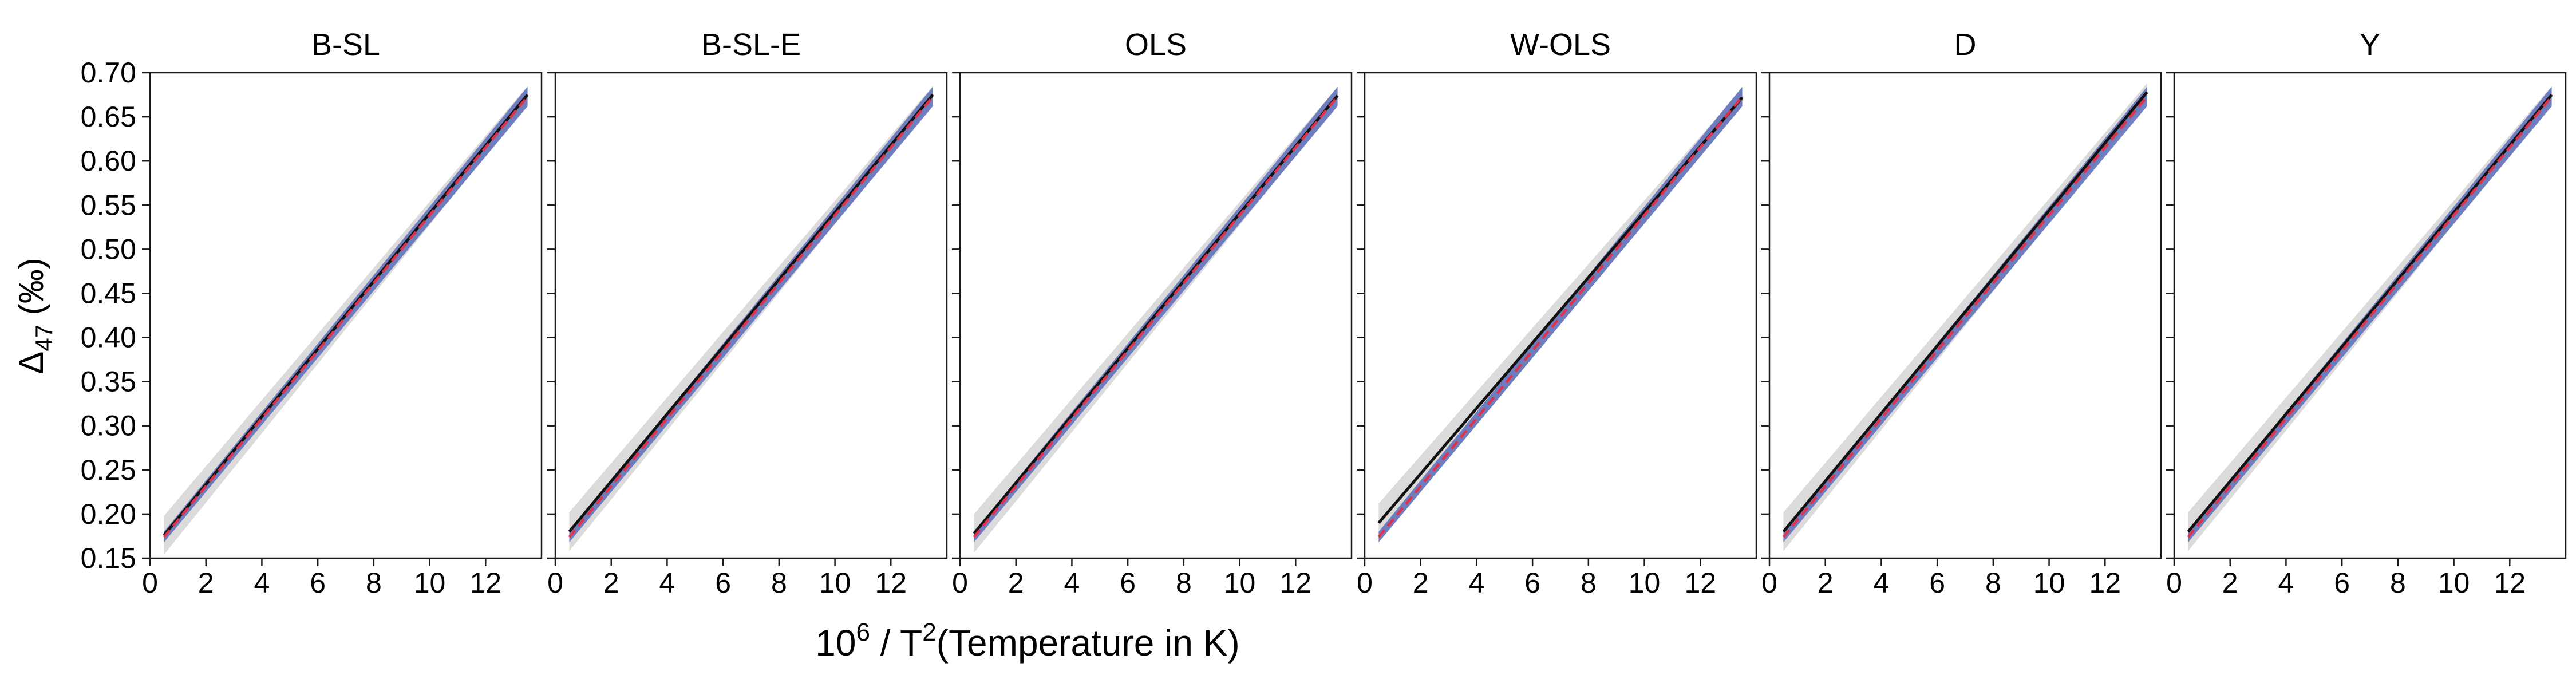 The width and height of the screenshot is (2576, 687). What do you see at coordinates (108, 338) in the screenshot?
I see `y-tick-label: 0.40` at bounding box center [108, 338].